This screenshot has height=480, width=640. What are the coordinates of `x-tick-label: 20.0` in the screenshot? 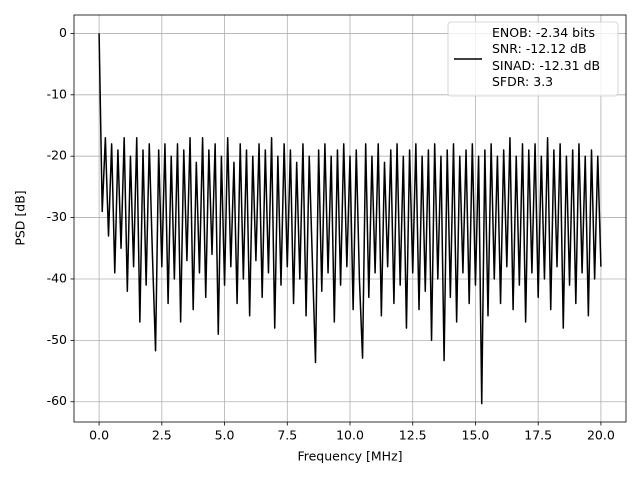 It's located at (601, 435).